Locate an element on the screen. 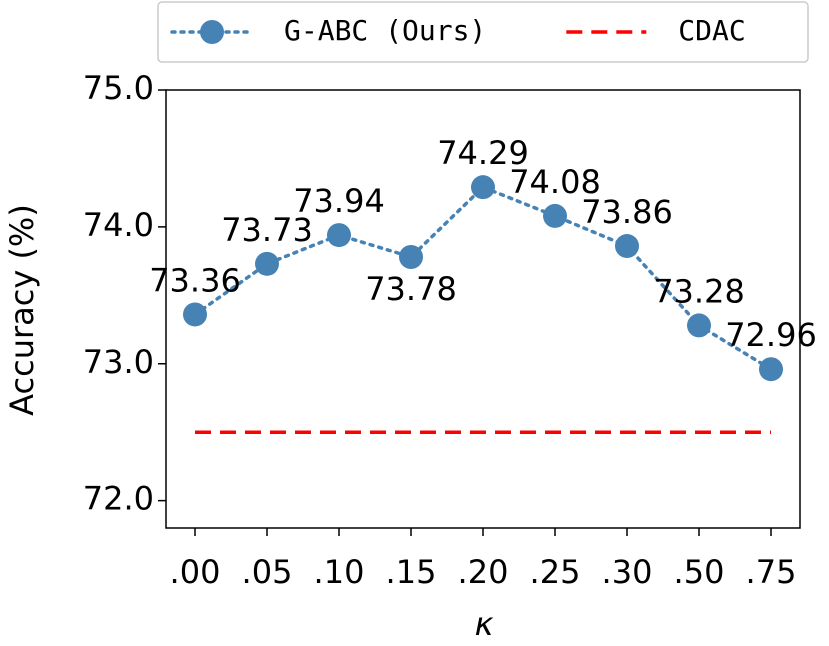  x-tick-label: .10 is located at coordinates (339, 572).